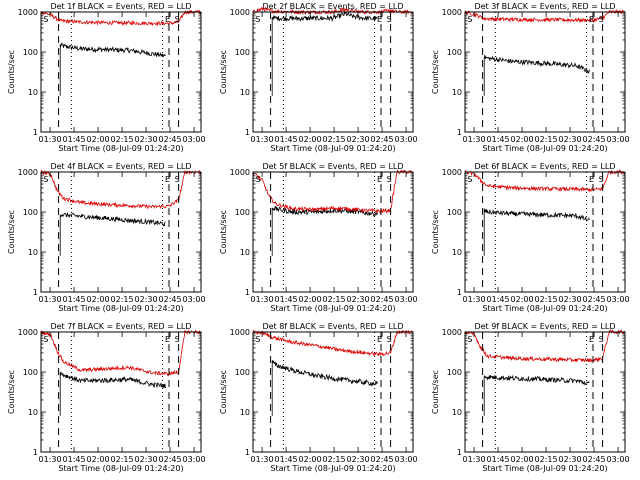 The width and height of the screenshot is (640, 480). I want to click on panel-title: Det 3f BLACK = Events, RED = LLD, so click(544, 6).